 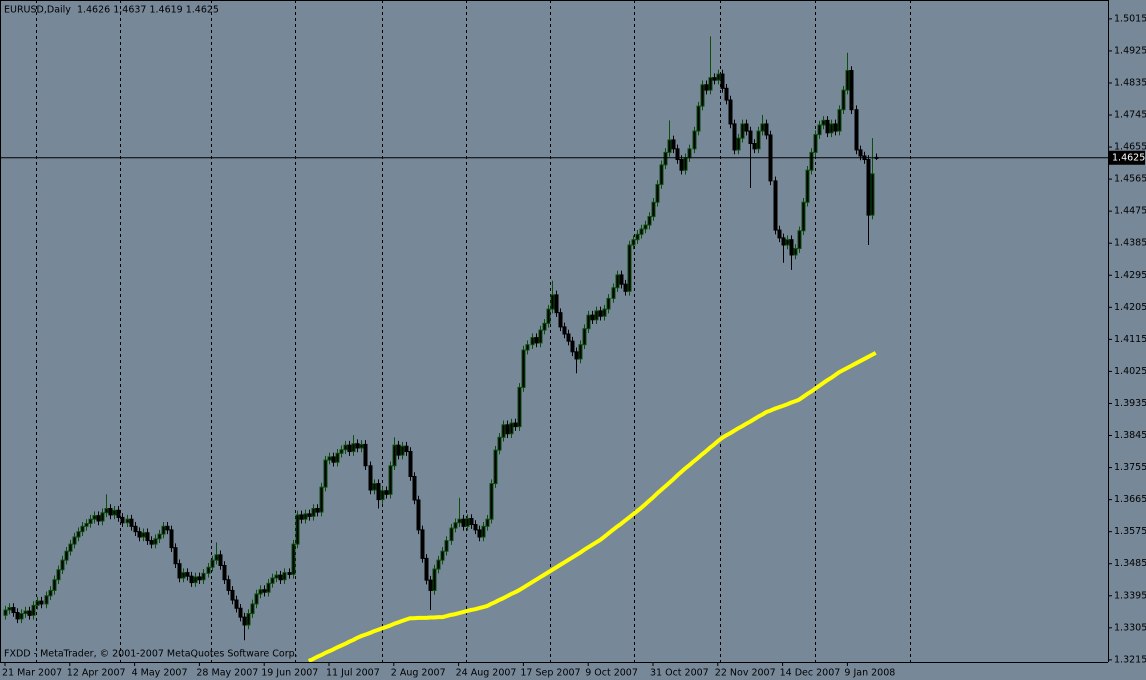 What do you see at coordinates (1130, 467) in the screenshot?
I see `y-tick-label: 1.3755` at bounding box center [1130, 467].